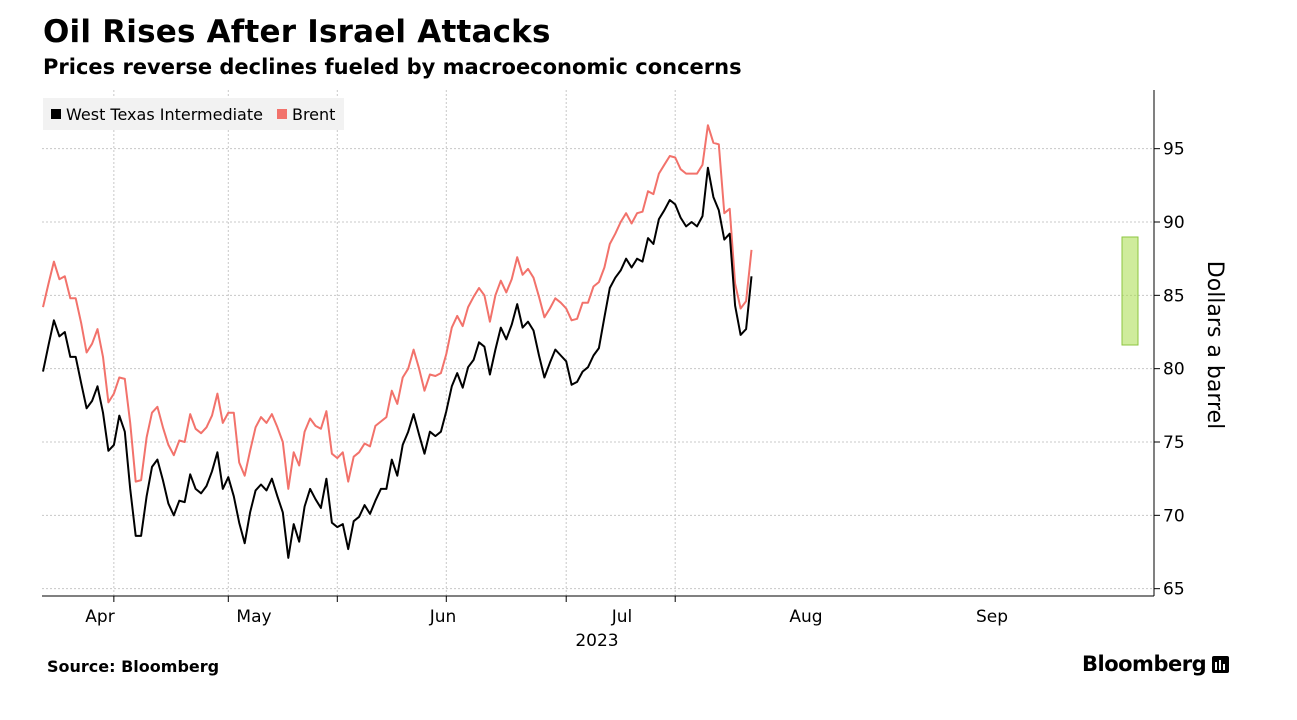 Image resolution: width=1297 pixels, height=720 pixels. I want to click on legend-item-wti: West Texas Intermediate, so click(157, 114).